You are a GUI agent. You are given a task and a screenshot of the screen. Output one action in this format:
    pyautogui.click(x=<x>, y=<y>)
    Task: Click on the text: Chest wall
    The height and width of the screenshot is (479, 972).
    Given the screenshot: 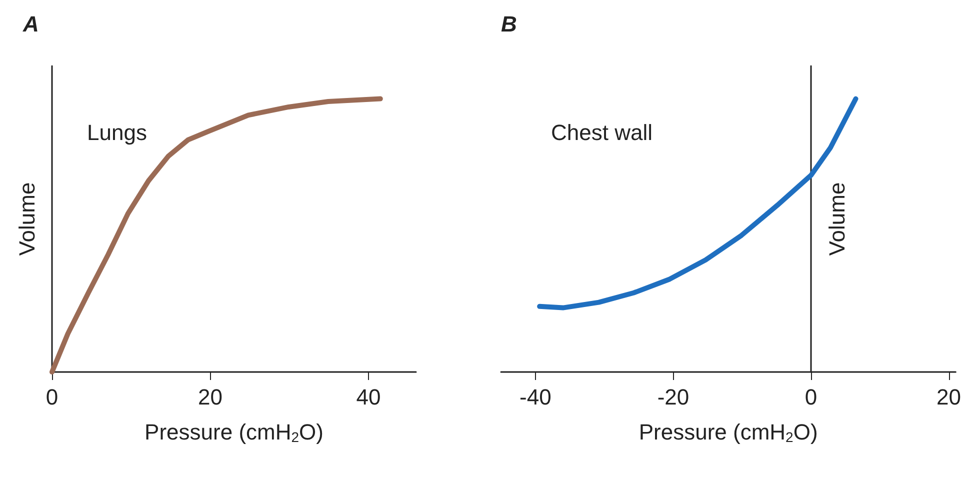 What is the action you would take?
    pyautogui.click(x=601, y=133)
    